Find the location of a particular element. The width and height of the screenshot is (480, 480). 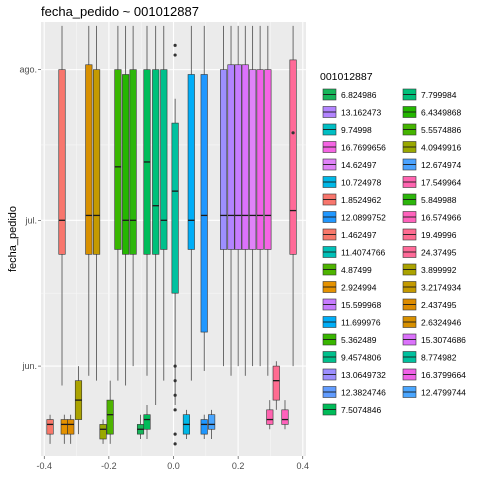

legend-item: 7.5074846 is located at coordinates (351, 409).